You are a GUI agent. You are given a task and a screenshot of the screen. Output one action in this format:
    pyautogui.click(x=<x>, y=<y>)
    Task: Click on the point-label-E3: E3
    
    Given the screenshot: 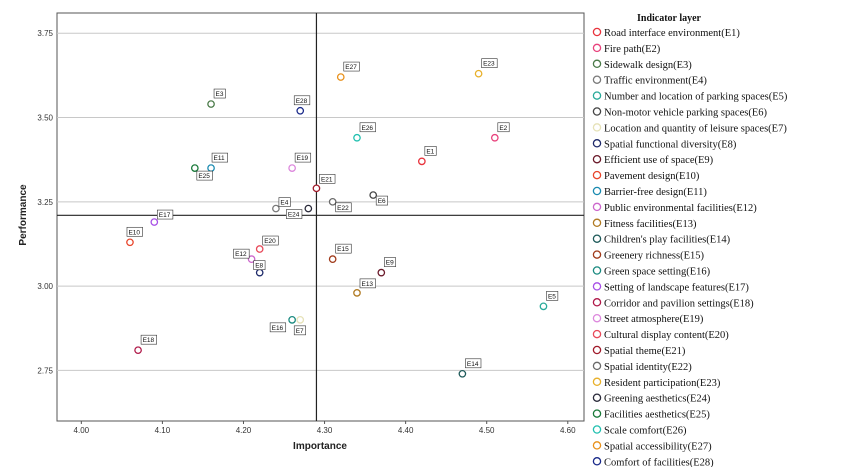 What is the action you would take?
    pyautogui.click(x=220, y=94)
    